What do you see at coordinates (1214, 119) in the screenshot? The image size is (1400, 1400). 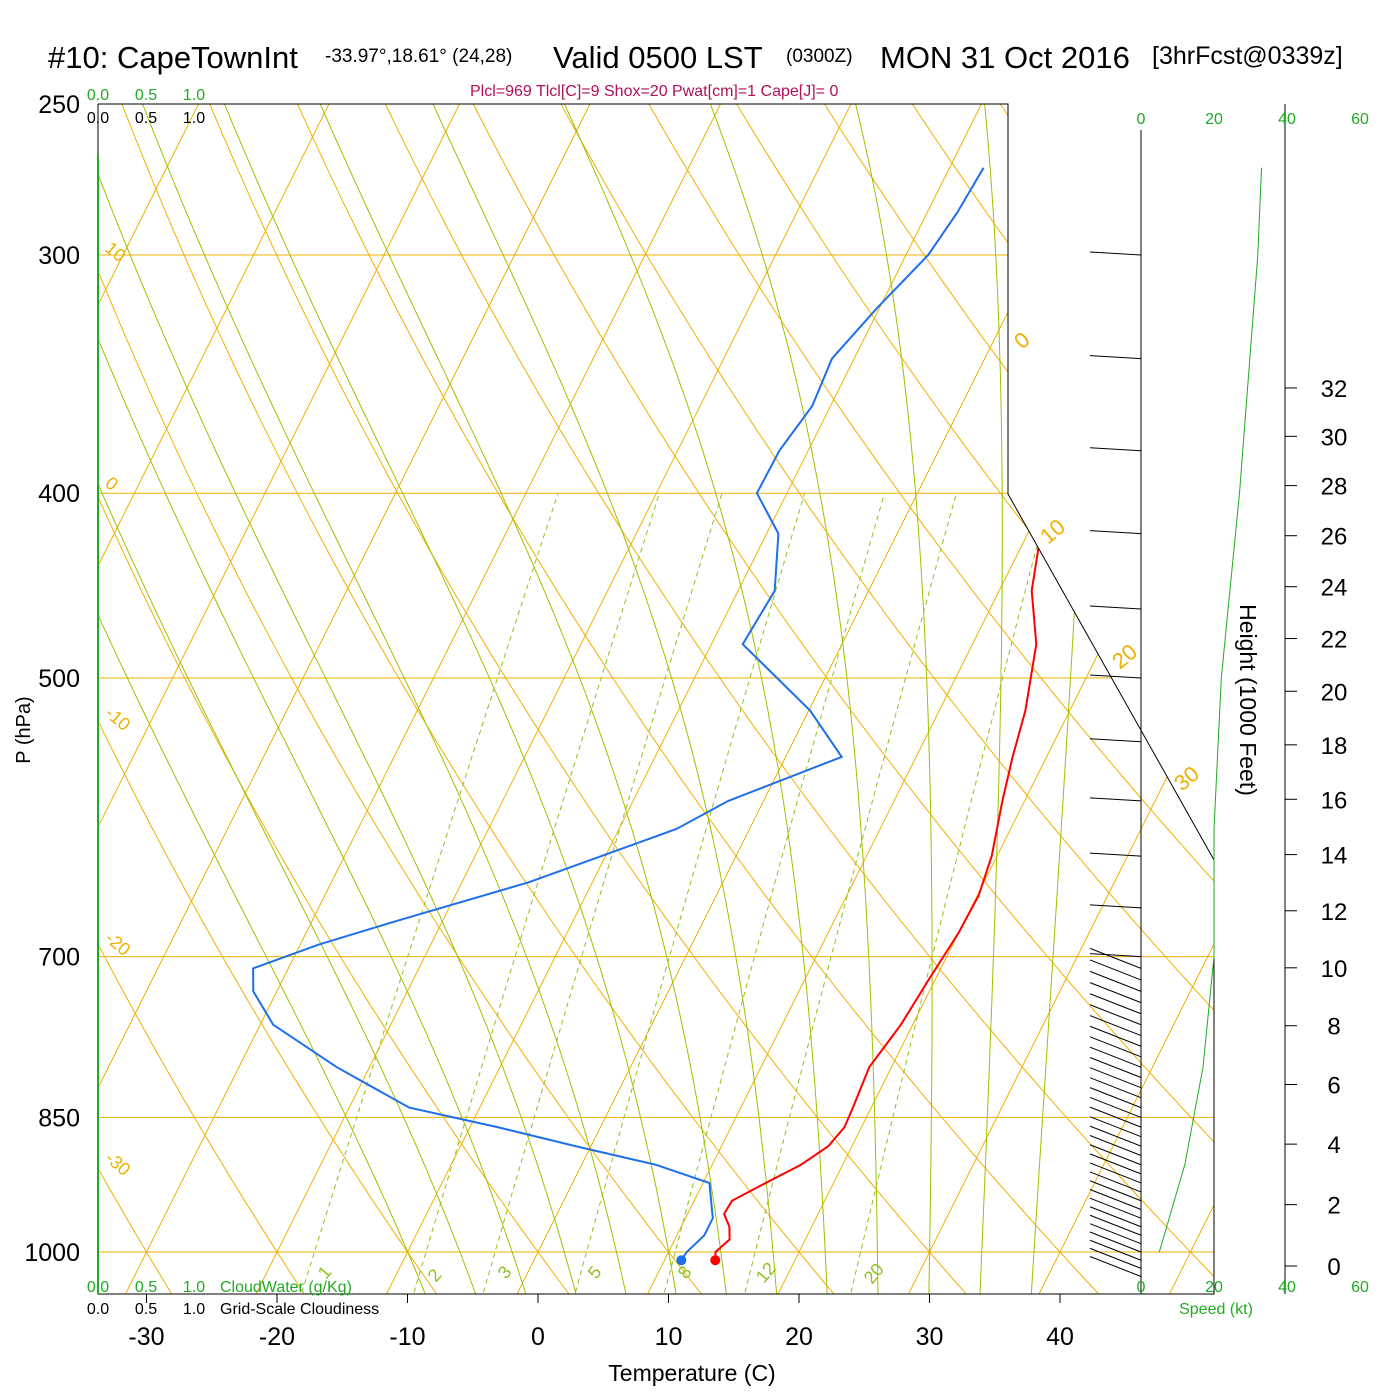 I see `speed-tick-top: 20` at bounding box center [1214, 119].